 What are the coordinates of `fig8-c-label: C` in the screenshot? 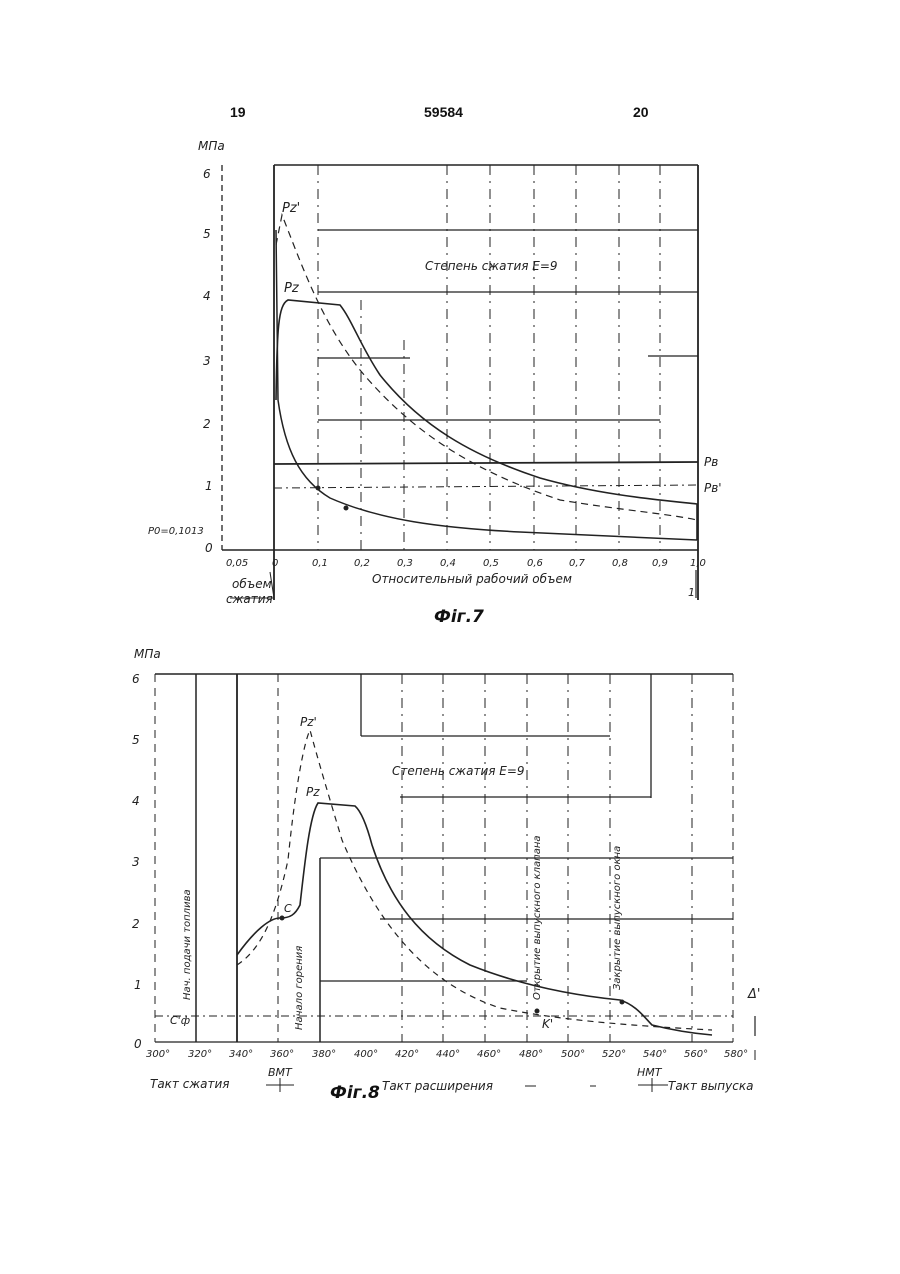 It's located at (288, 908).